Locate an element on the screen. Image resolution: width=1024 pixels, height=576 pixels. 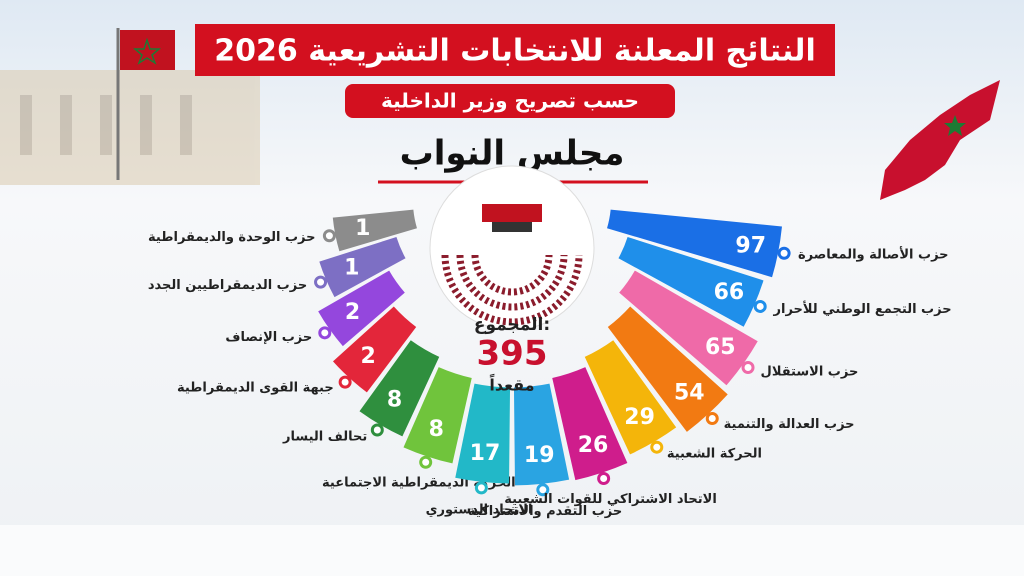
total-label: المجموع: is located at coordinates (512, 325).